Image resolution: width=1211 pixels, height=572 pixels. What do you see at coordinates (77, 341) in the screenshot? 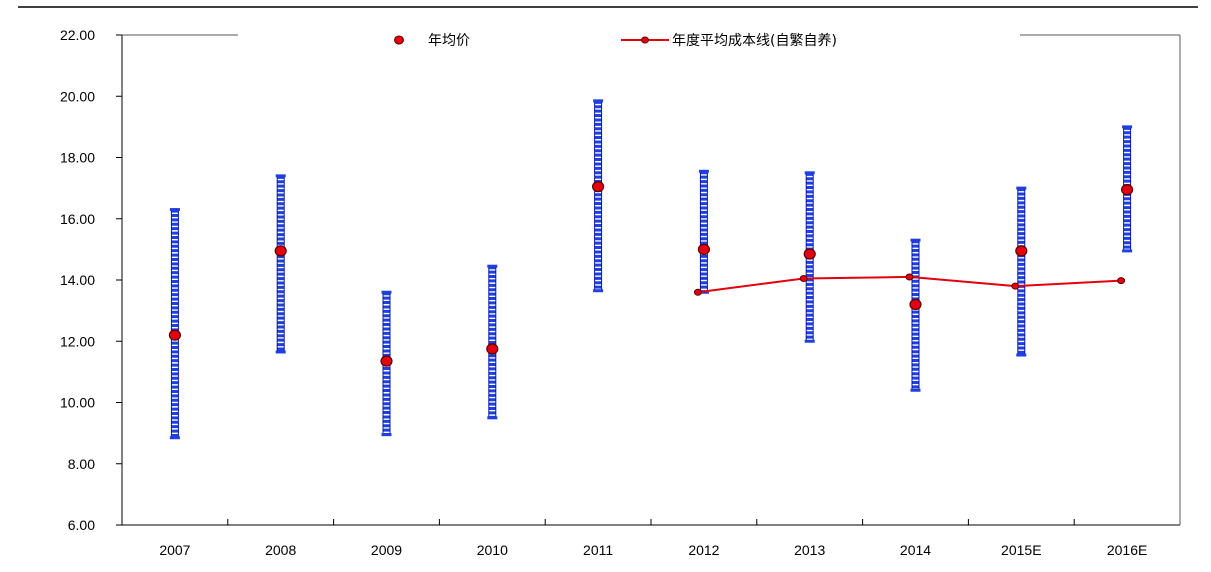
I see `y-tick-label: 12.00` at bounding box center [77, 341].